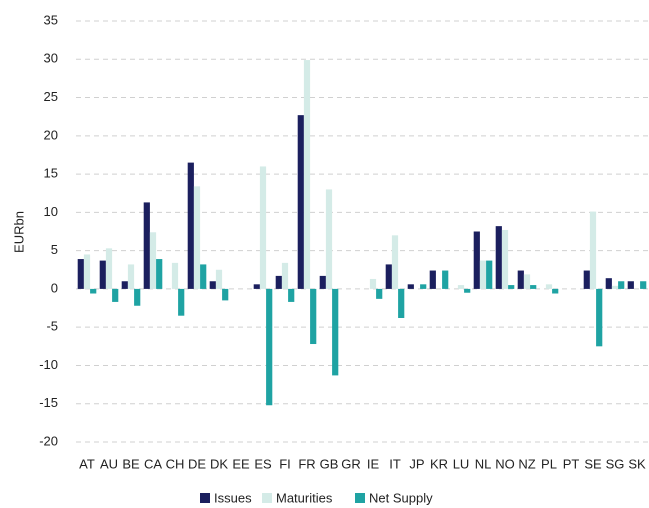 This screenshot has width=649, height=508. What do you see at coordinates (51, 96) in the screenshot?
I see `y-tick-label: 25` at bounding box center [51, 96].